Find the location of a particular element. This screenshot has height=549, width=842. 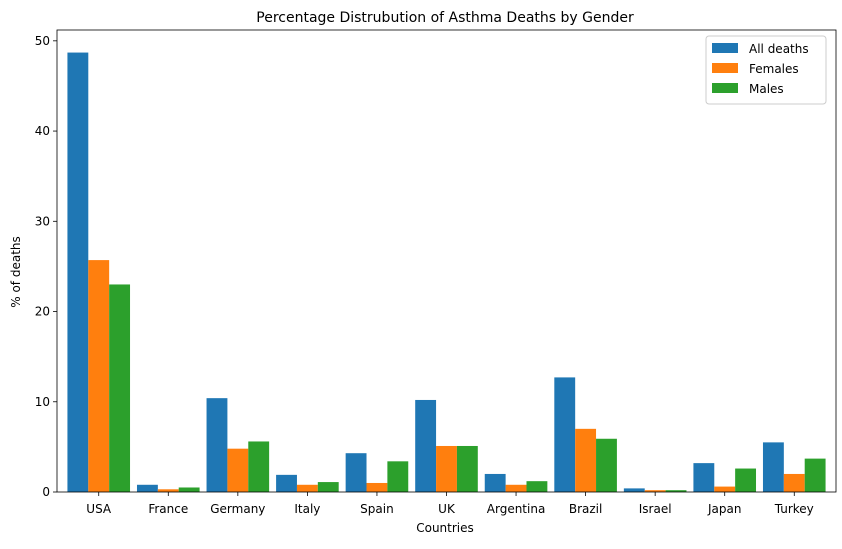

y-tick-label: 10 is located at coordinates (42, 402).